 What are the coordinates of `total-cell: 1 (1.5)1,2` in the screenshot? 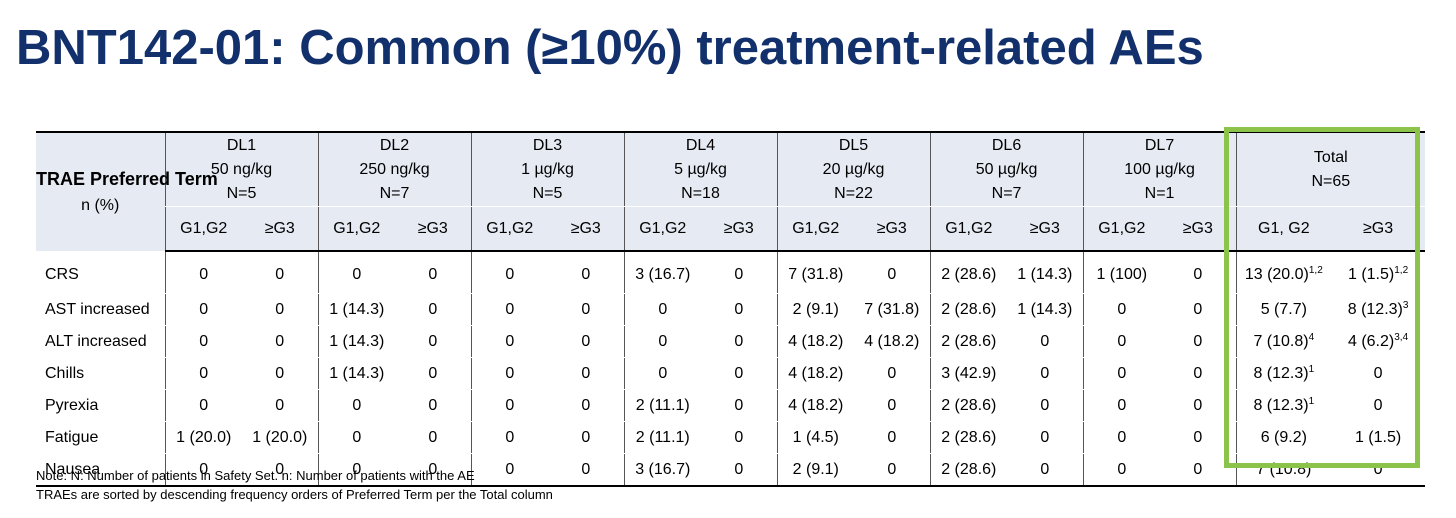 It's located at (1378, 272).